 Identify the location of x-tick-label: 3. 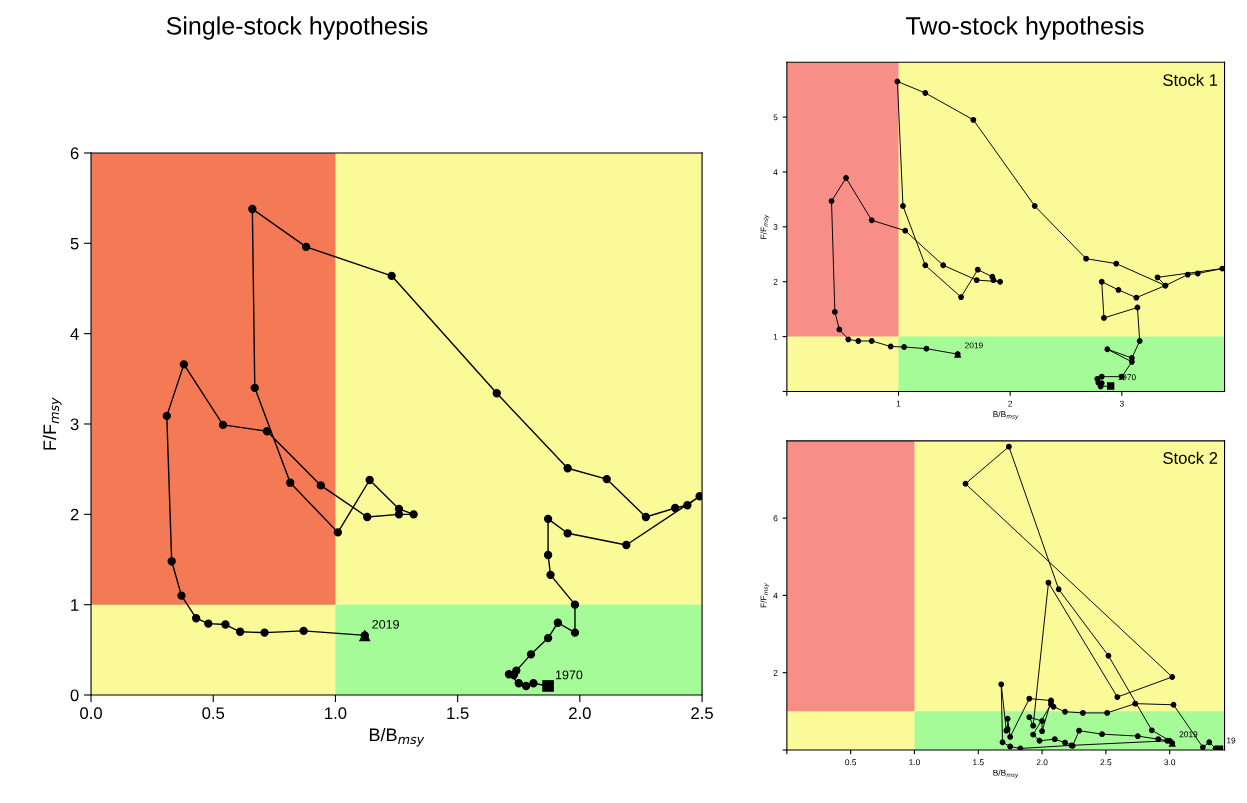
(1121, 403).